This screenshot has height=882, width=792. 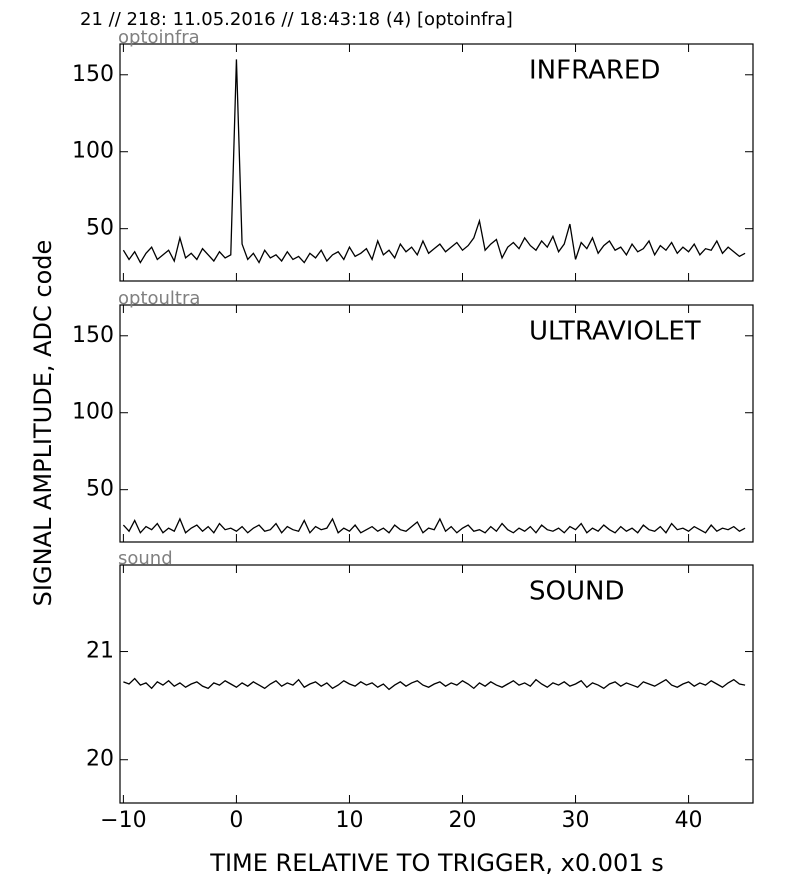 I want to click on x-tick-label: −10, so click(x=123, y=820).